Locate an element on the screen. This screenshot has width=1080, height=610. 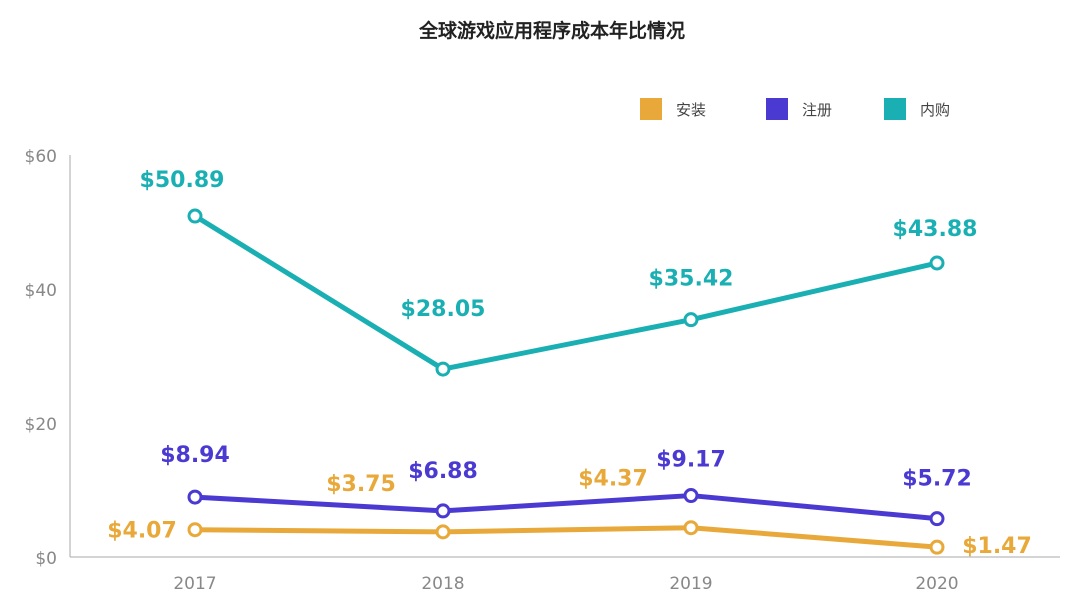
legend: 安装 注册 内购 is located at coordinates (795, 109).